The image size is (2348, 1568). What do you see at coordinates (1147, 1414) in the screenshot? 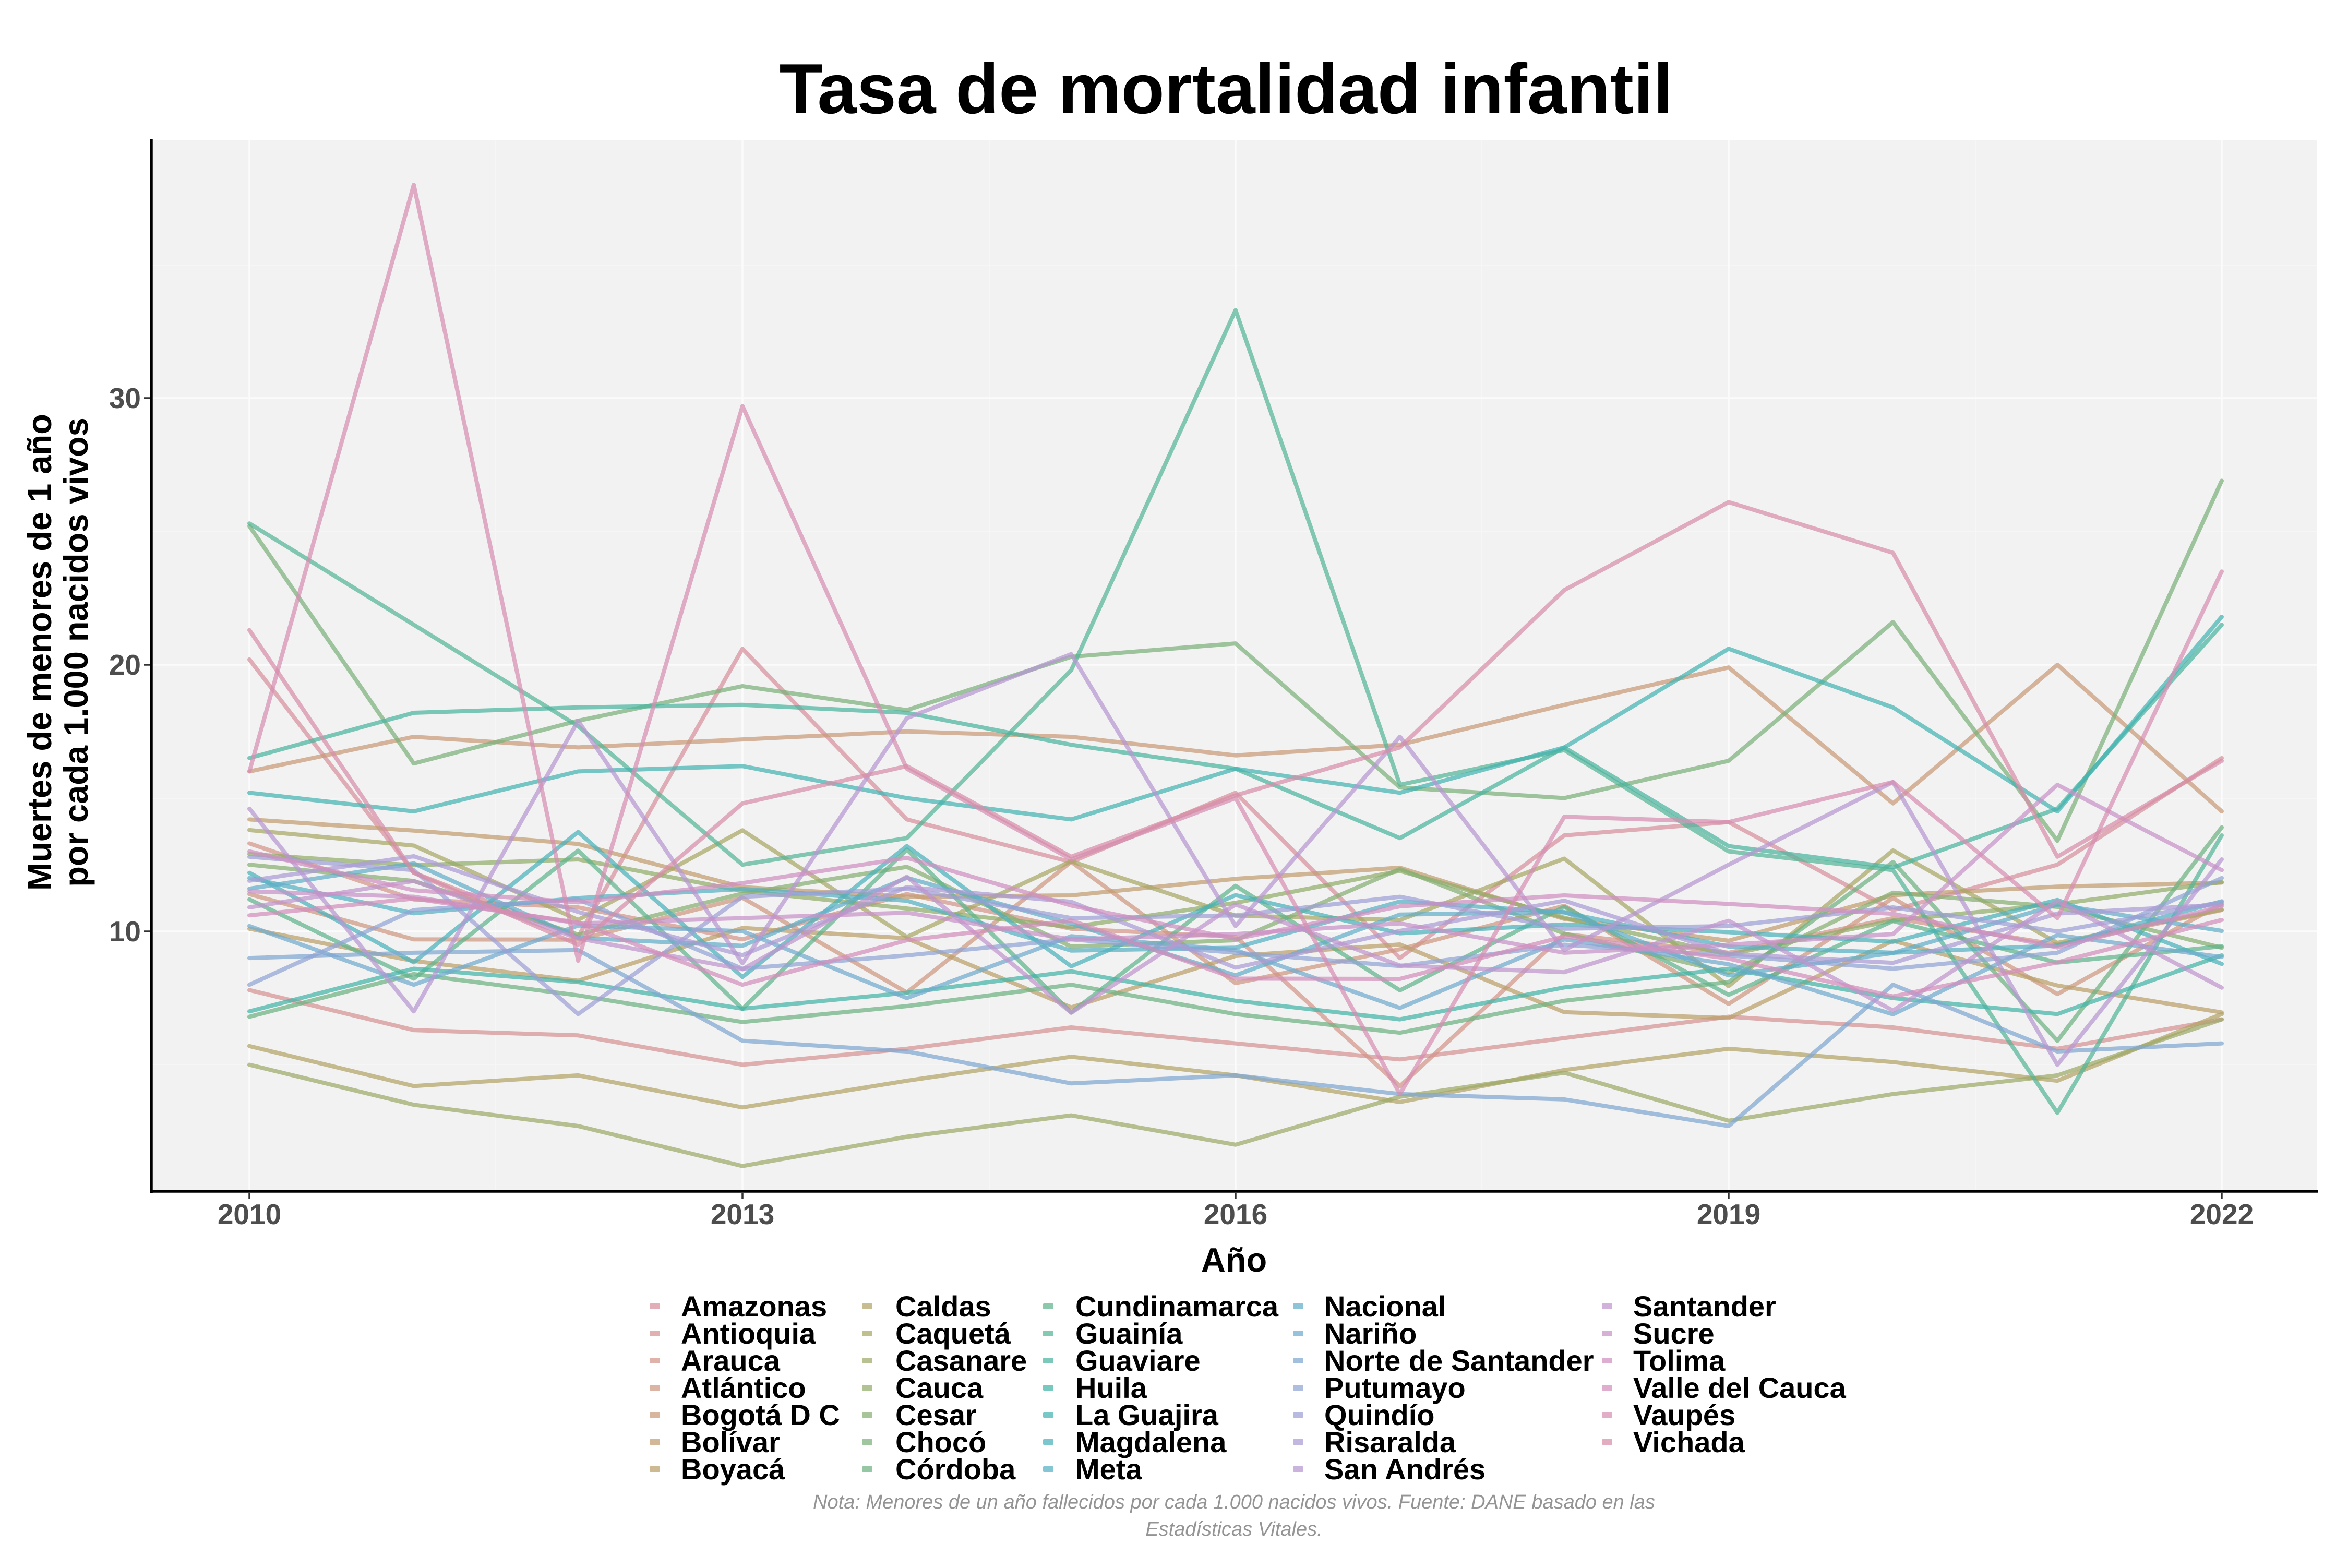
I see `svg-text: La Guajira` at bounding box center [1147, 1414].